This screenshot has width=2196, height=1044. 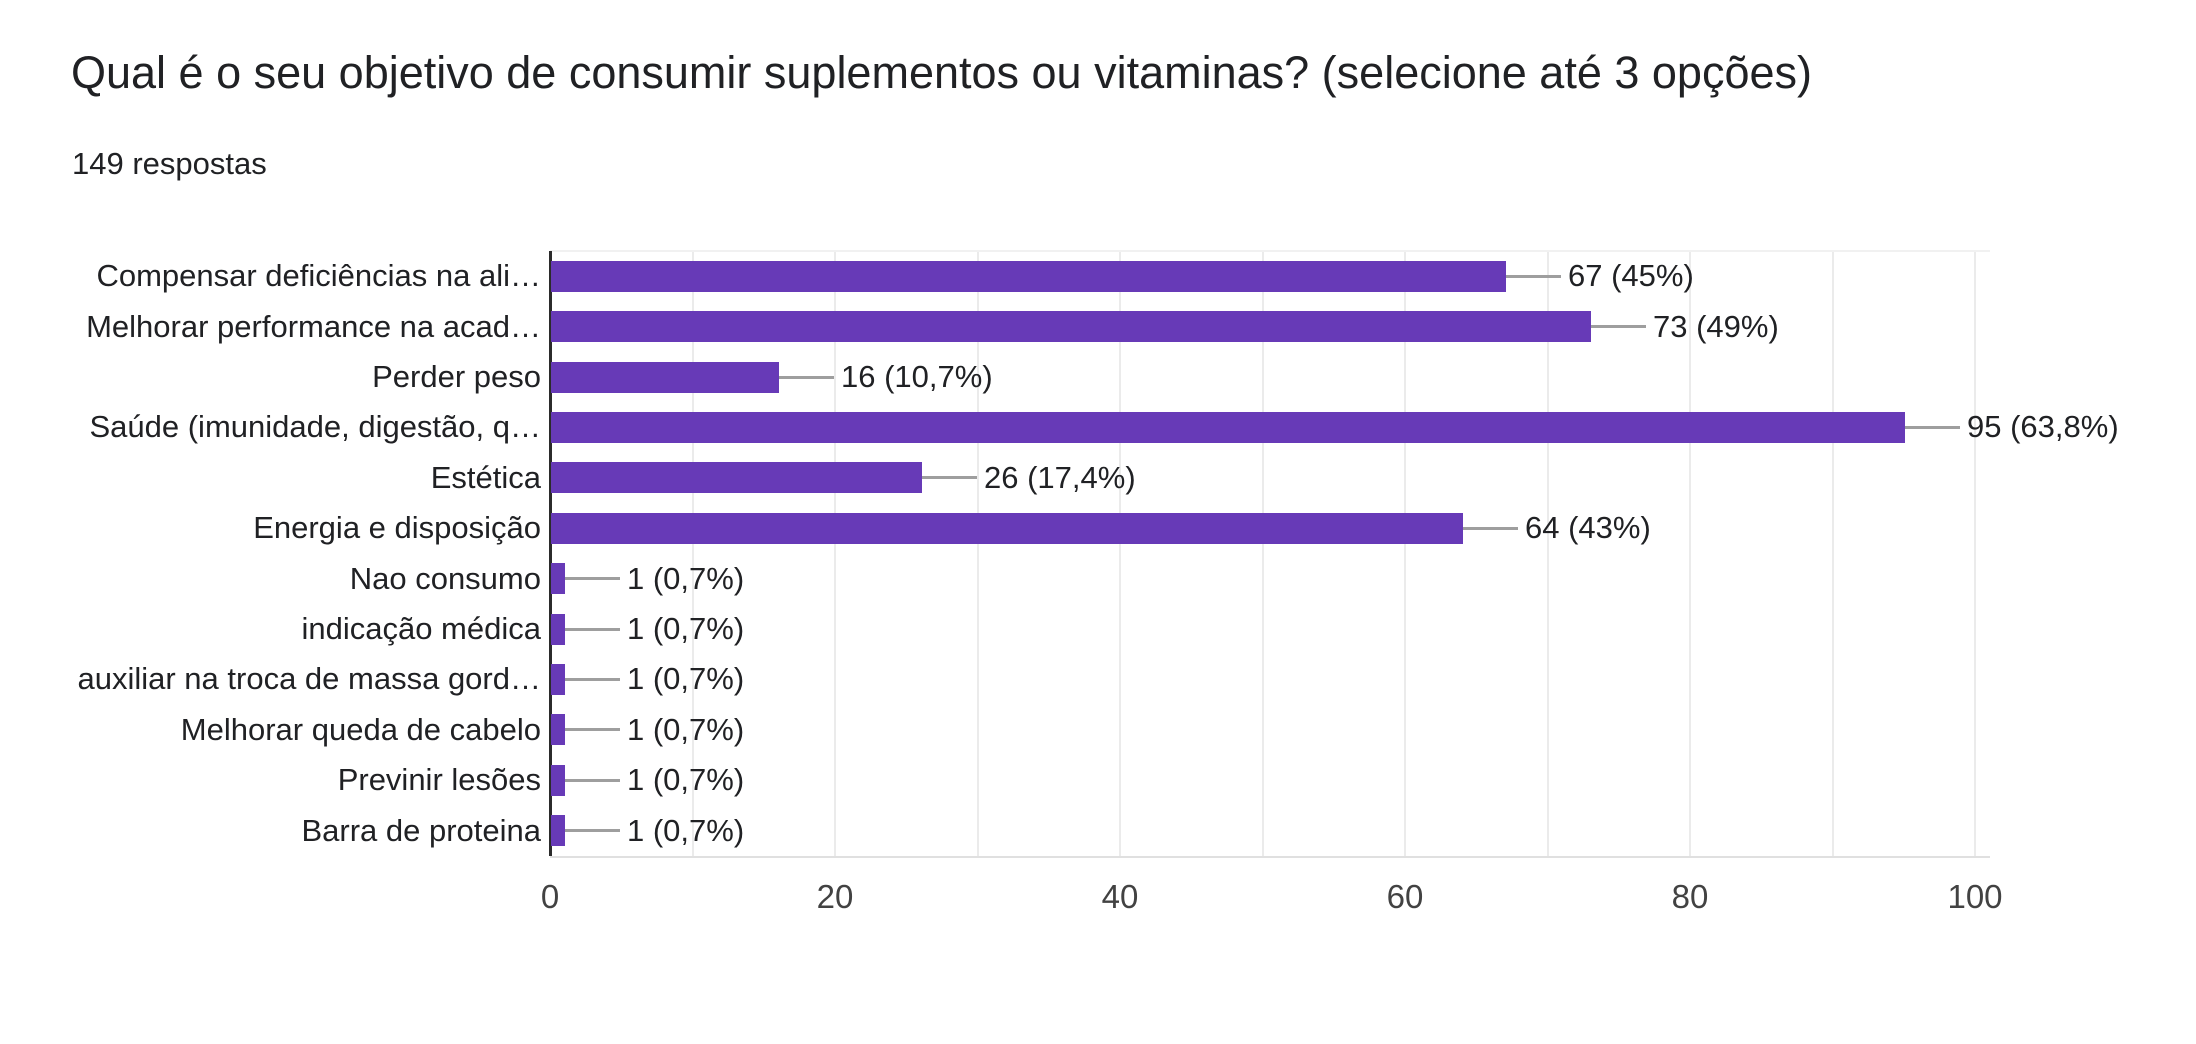 What do you see at coordinates (360, 729) in the screenshot?
I see `category-label: Melhorar queda de cabelo` at bounding box center [360, 729].